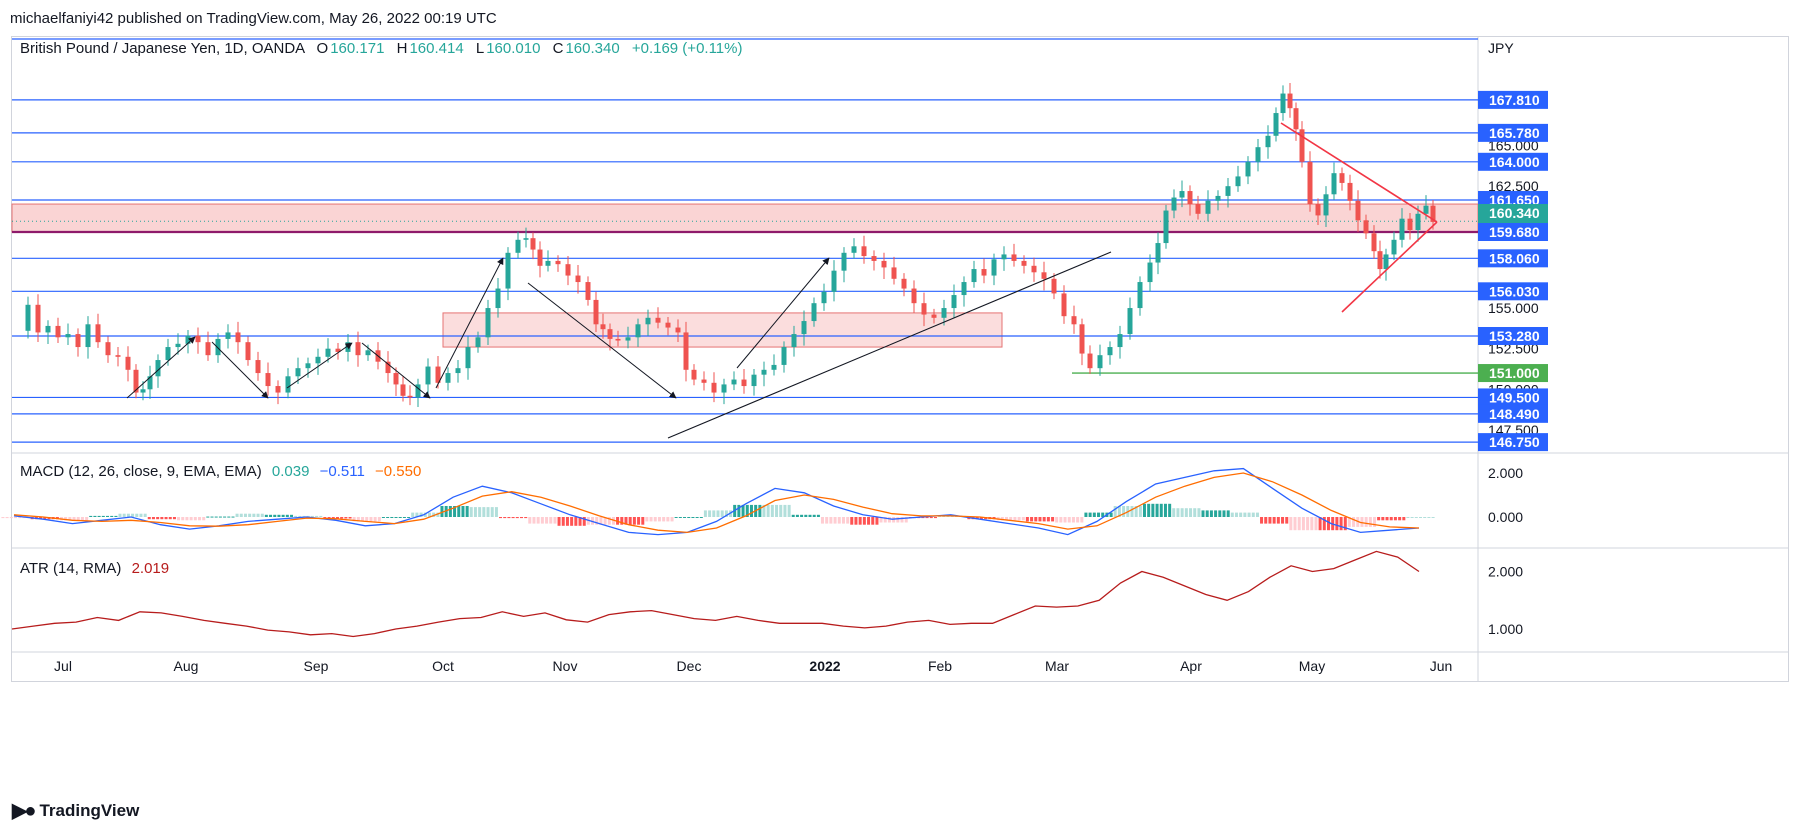 The width and height of the screenshot is (1801, 829). What do you see at coordinates (1505, 517) in the screenshot?
I see `macd-tick: 0.000` at bounding box center [1505, 517].